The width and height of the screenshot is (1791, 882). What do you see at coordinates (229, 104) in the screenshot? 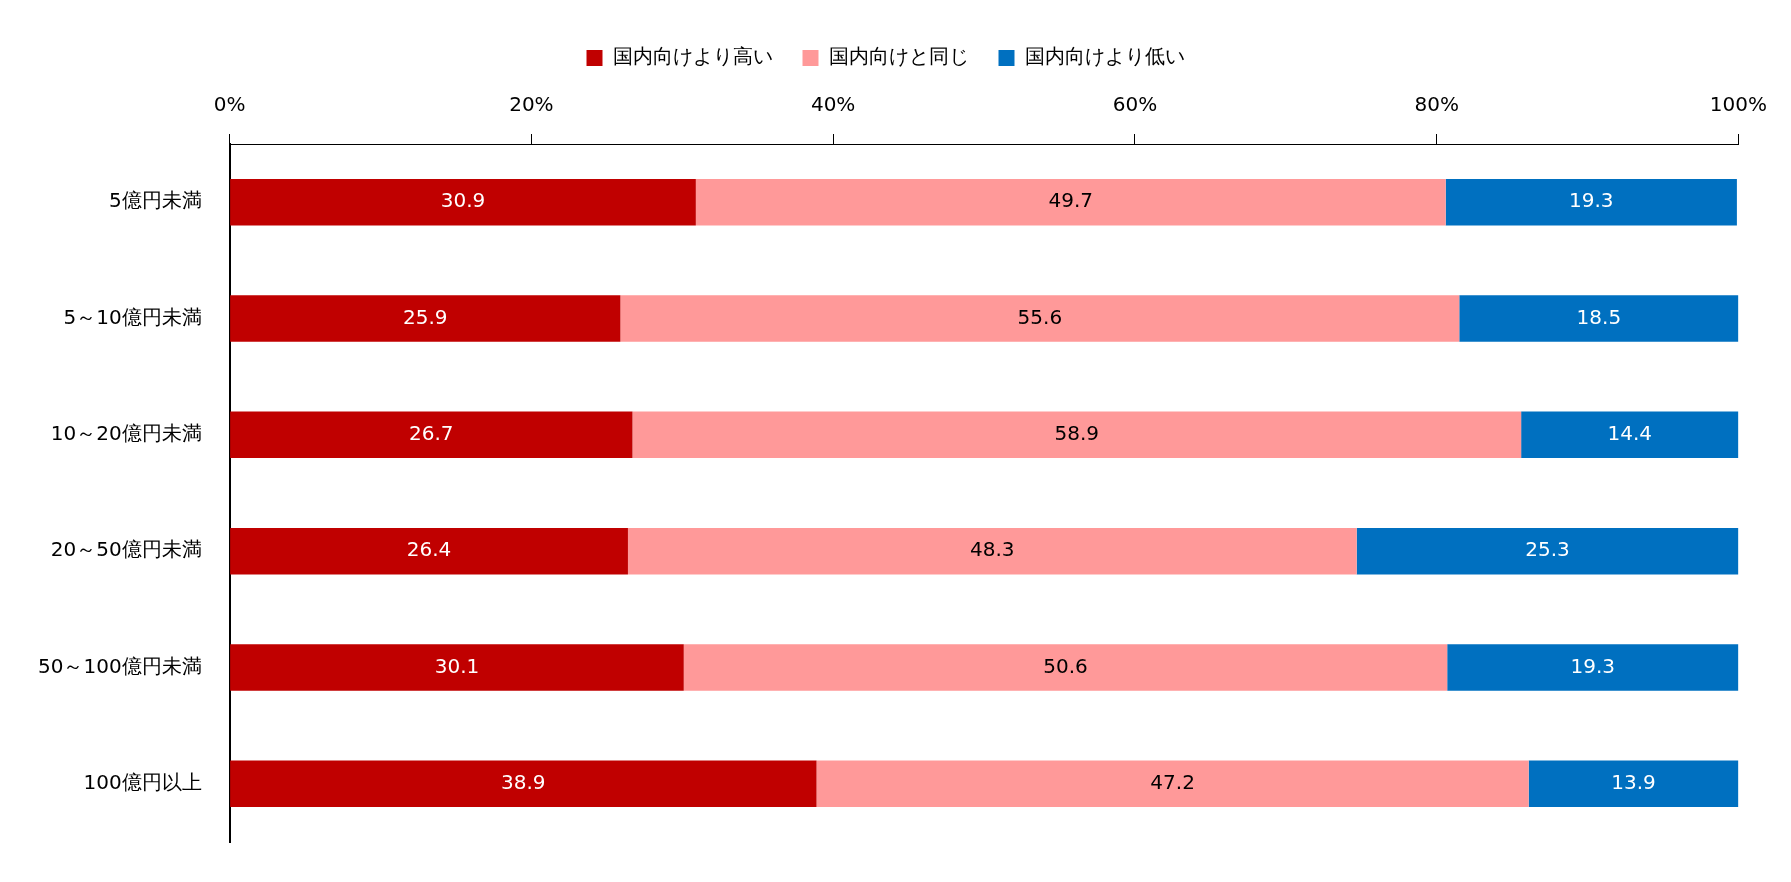
I see `x-tick-label: 0%` at bounding box center [229, 104].